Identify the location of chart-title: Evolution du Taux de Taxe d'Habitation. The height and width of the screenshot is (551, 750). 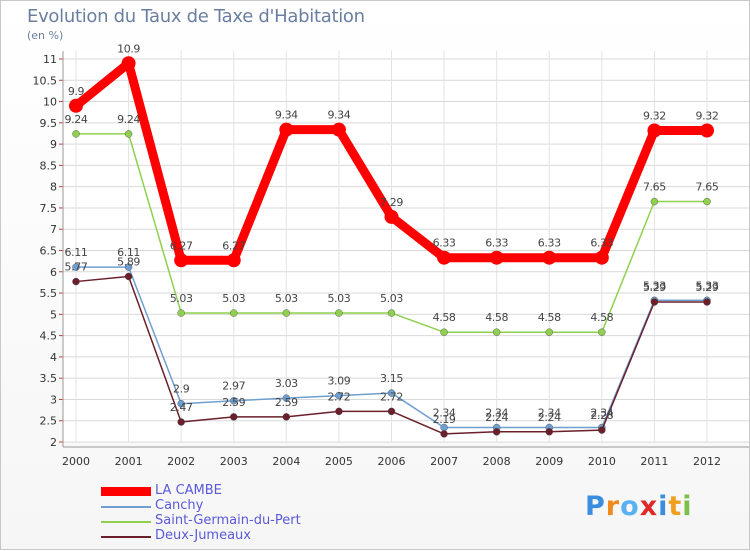
(196, 16).